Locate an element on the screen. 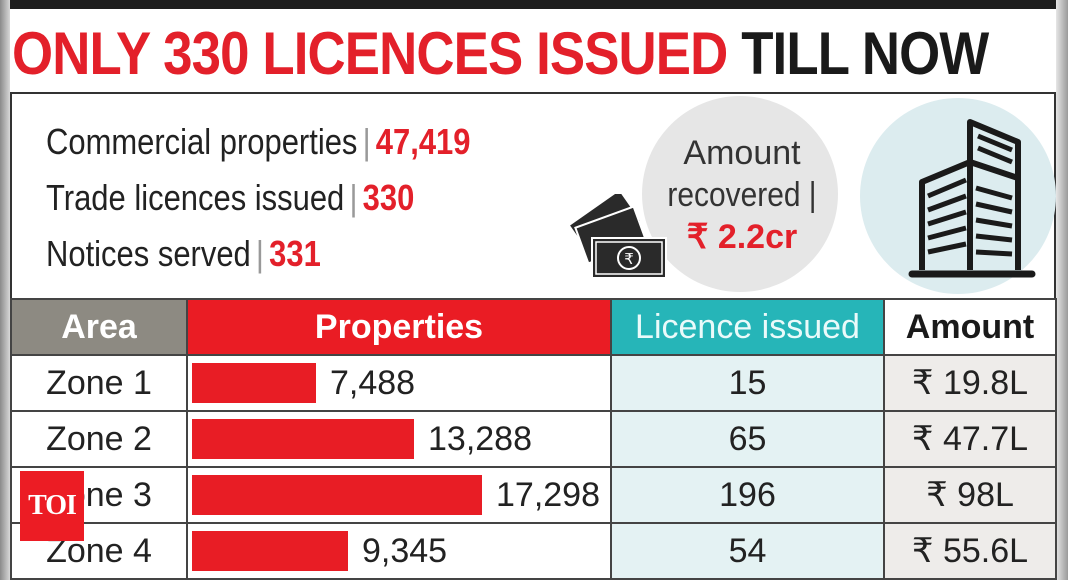 This screenshot has height=580, width=1068. table-header-row: Area Properties Licence issued Amount is located at coordinates (533, 327).